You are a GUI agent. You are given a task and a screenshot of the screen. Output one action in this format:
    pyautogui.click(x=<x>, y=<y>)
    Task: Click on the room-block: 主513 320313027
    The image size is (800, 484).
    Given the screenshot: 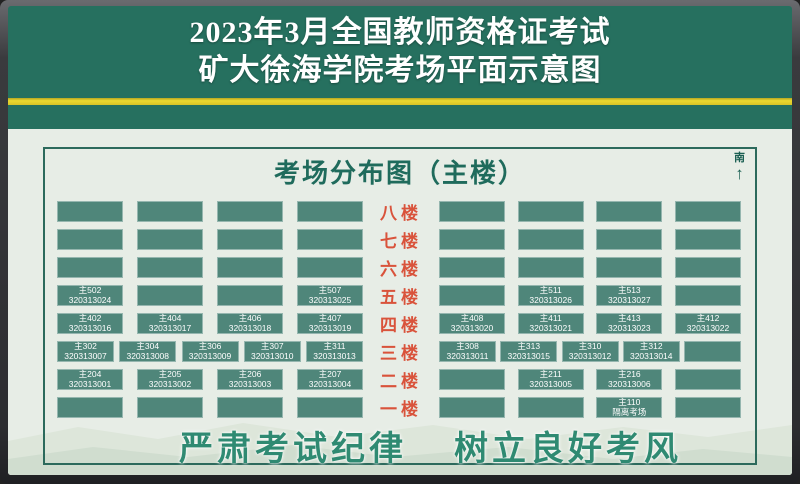 What is the action you would take?
    pyautogui.click(x=629, y=295)
    